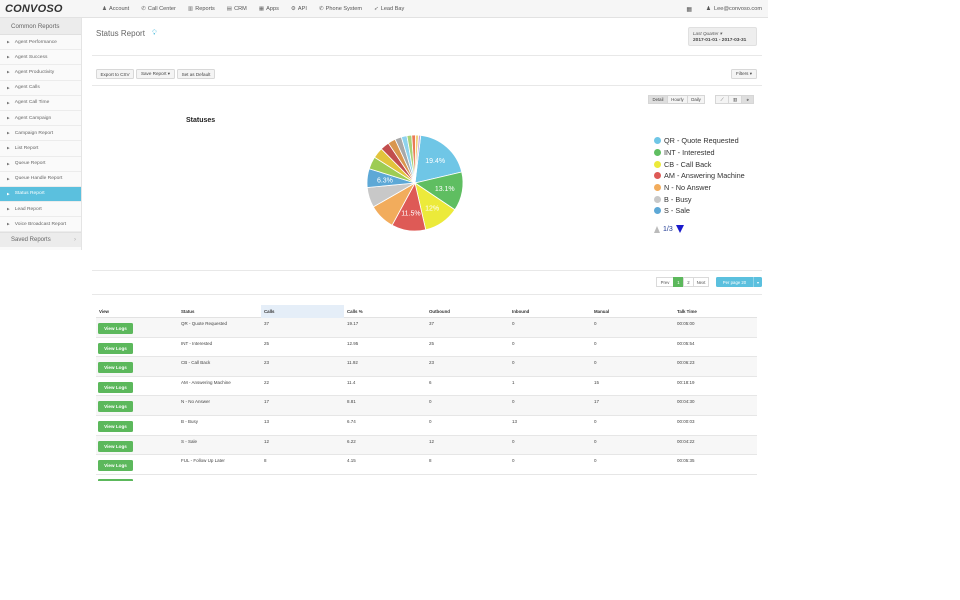 The height and width of the screenshot is (600, 960). Describe the element at coordinates (26, 148) in the screenshot. I see `sidebar-item-label: List Report` at that location.